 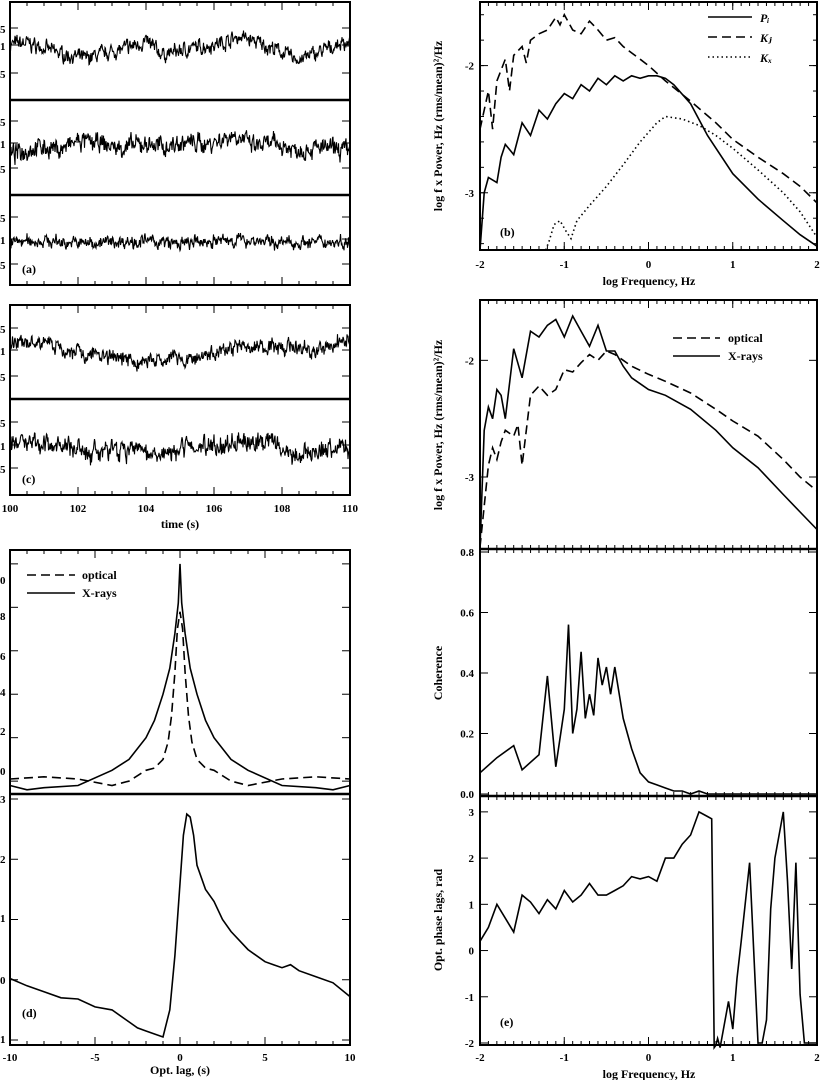 What do you see at coordinates (506, 1022) in the screenshot?
I see `panel-e-label: (e)` at bounding box center [506, 1022].